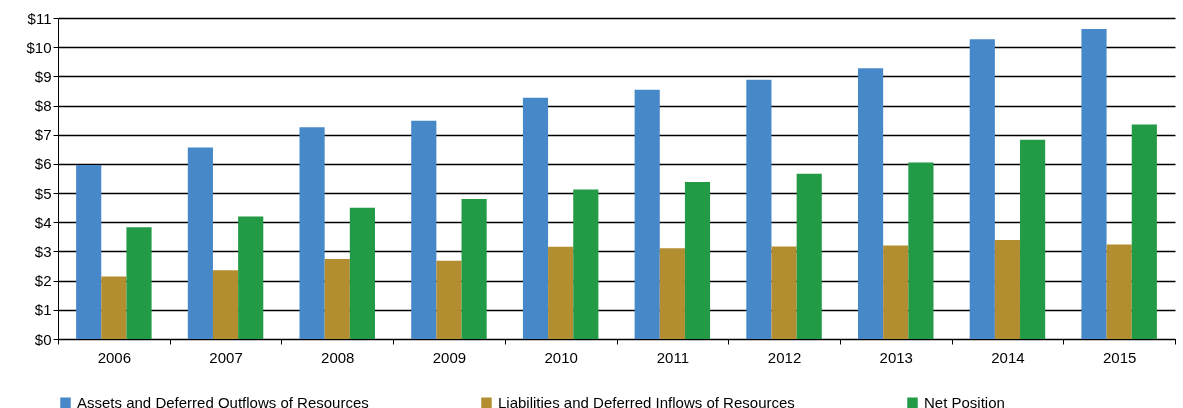  I want to click on x-tick-label: 2014, so click(1008, 357).